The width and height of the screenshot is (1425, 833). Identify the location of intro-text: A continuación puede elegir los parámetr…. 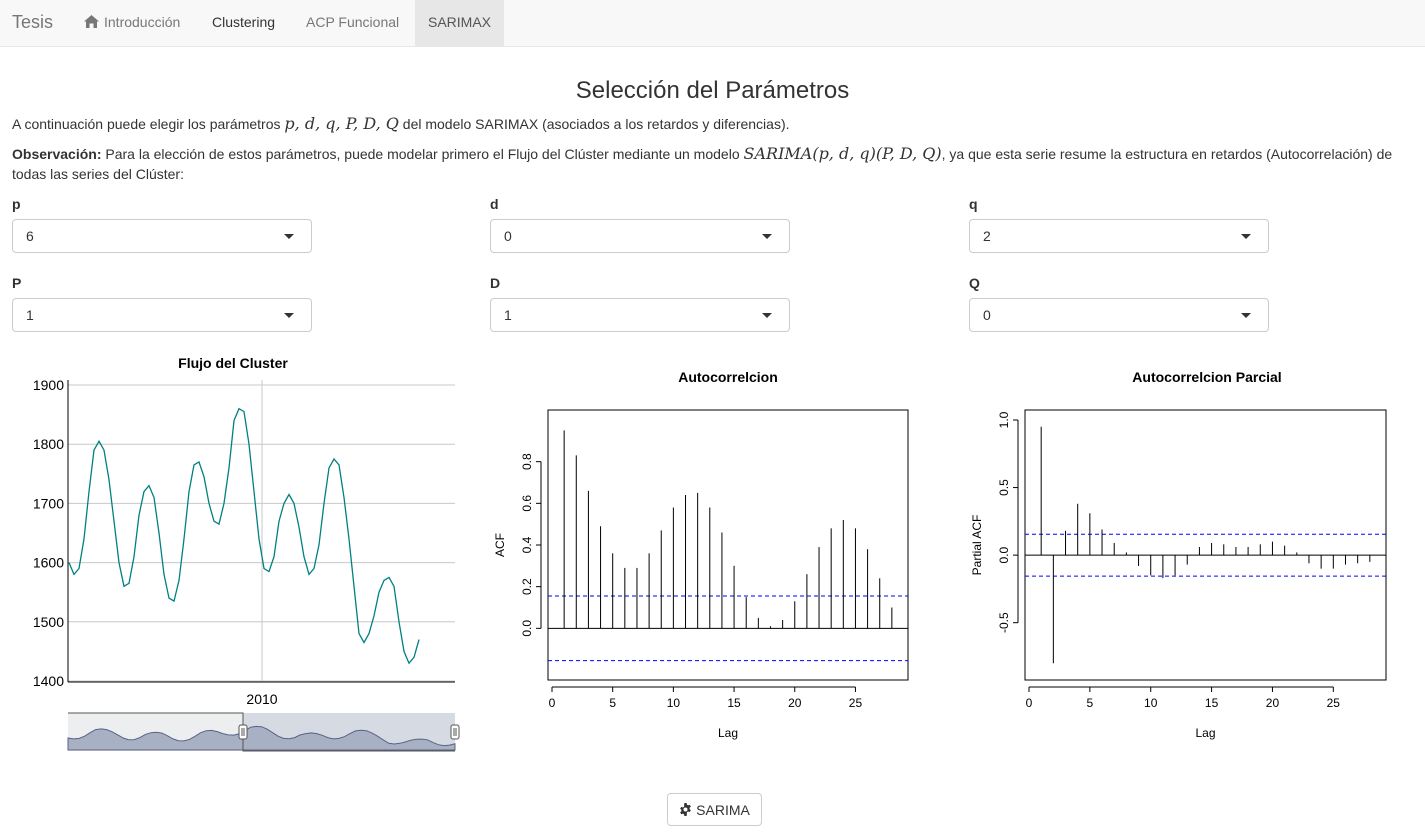
(401, 124).